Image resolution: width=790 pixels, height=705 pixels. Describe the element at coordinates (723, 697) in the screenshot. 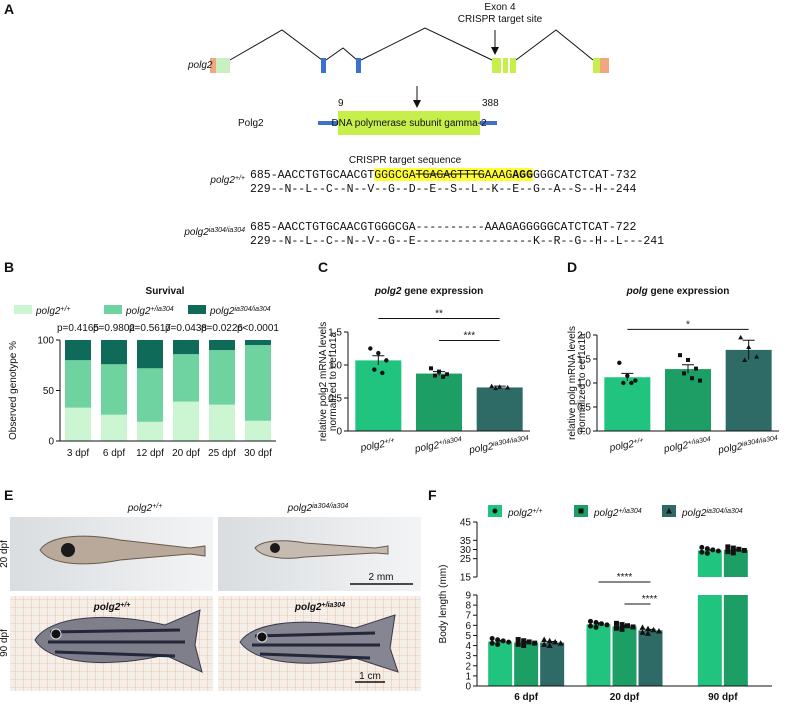

I see `x-tick-label: 90 dpf` at that location.